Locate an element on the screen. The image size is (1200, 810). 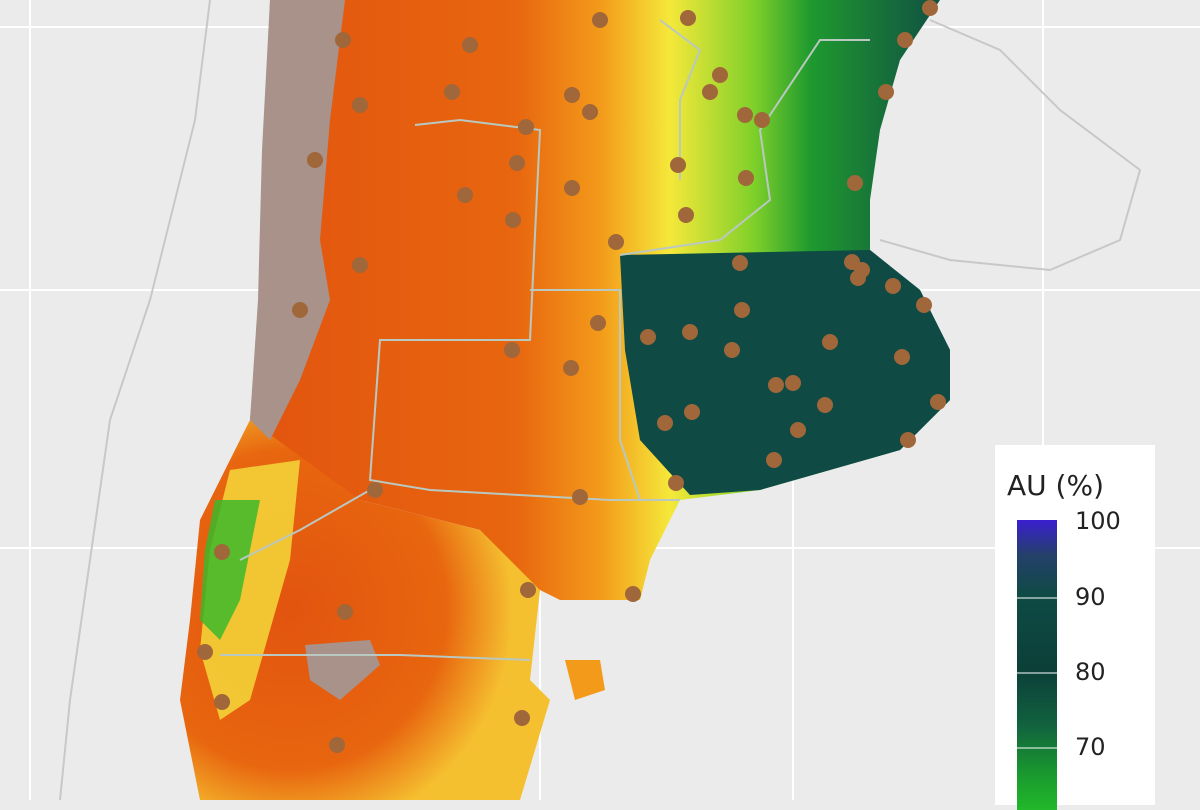
malvinas-fragment is located at coordinates (585, 680).